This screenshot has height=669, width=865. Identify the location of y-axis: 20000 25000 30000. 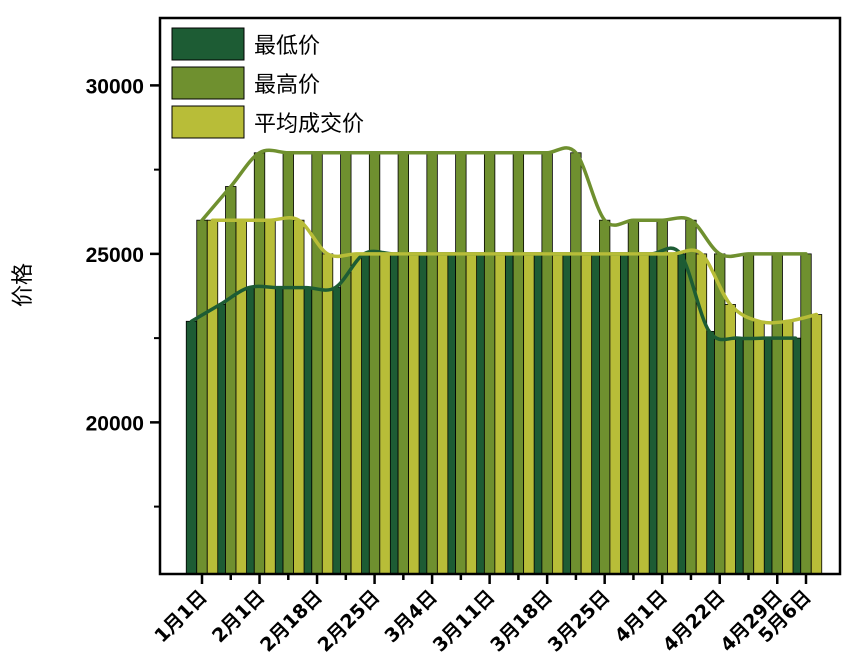
(123, 291).